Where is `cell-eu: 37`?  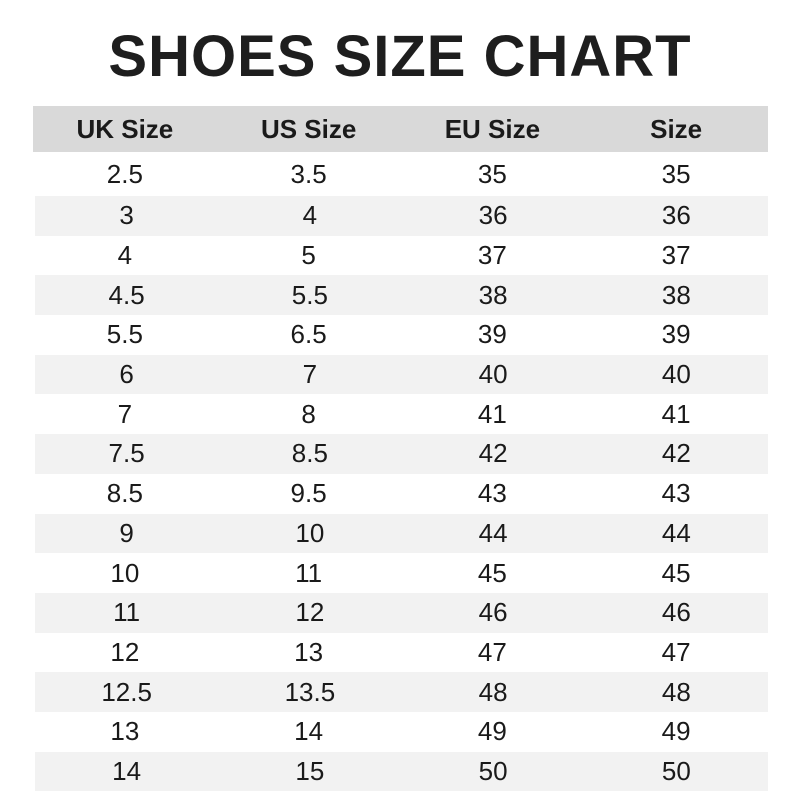
cell-eu: 37 is located at coordinates (492, 255).